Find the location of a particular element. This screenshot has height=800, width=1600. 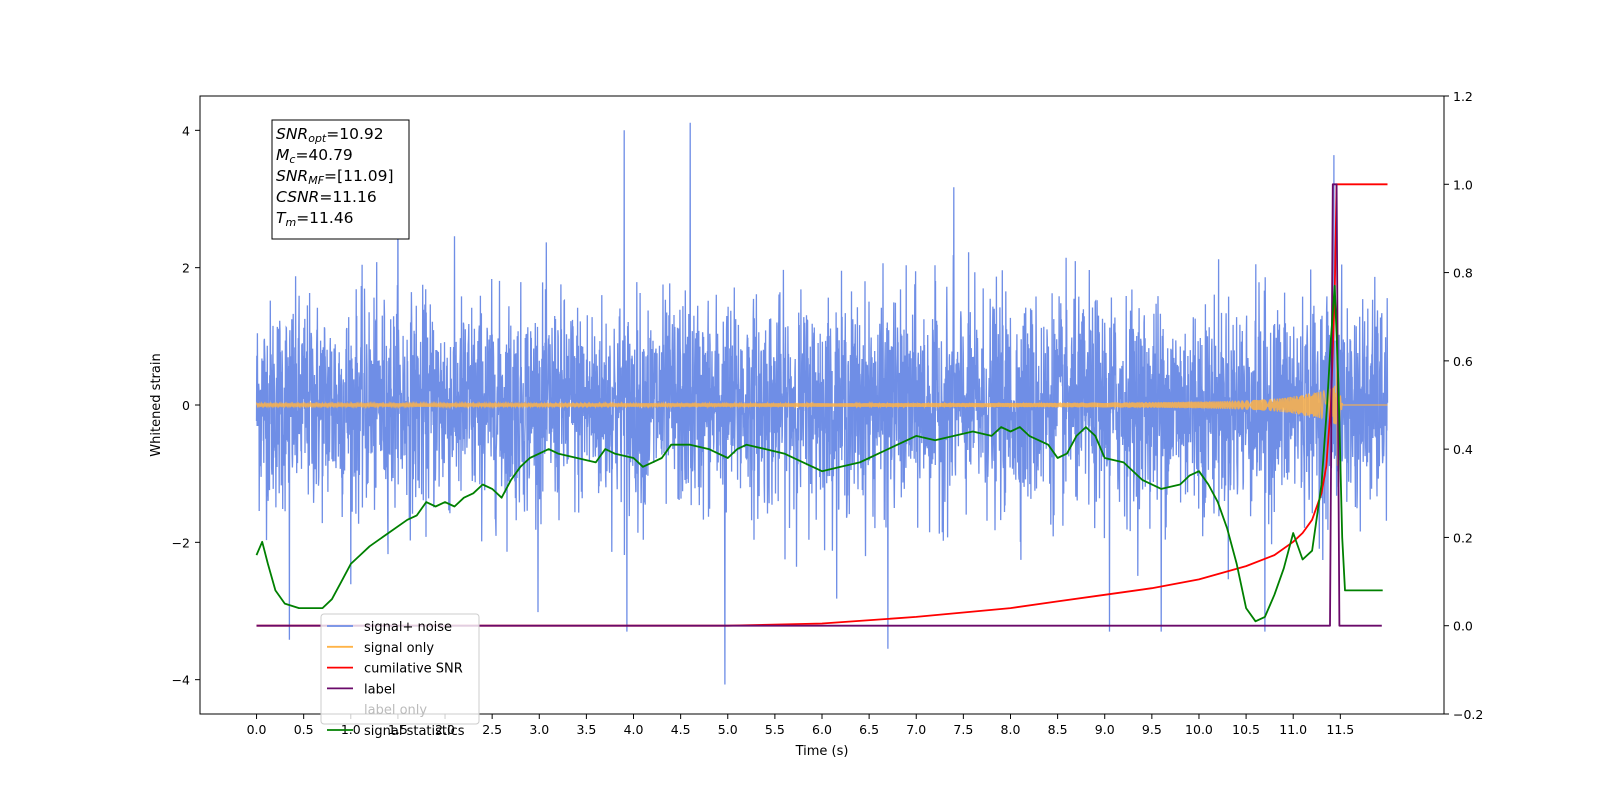

annotation-line: SNRMF=[11.09] is located at coordinates (335, 177).